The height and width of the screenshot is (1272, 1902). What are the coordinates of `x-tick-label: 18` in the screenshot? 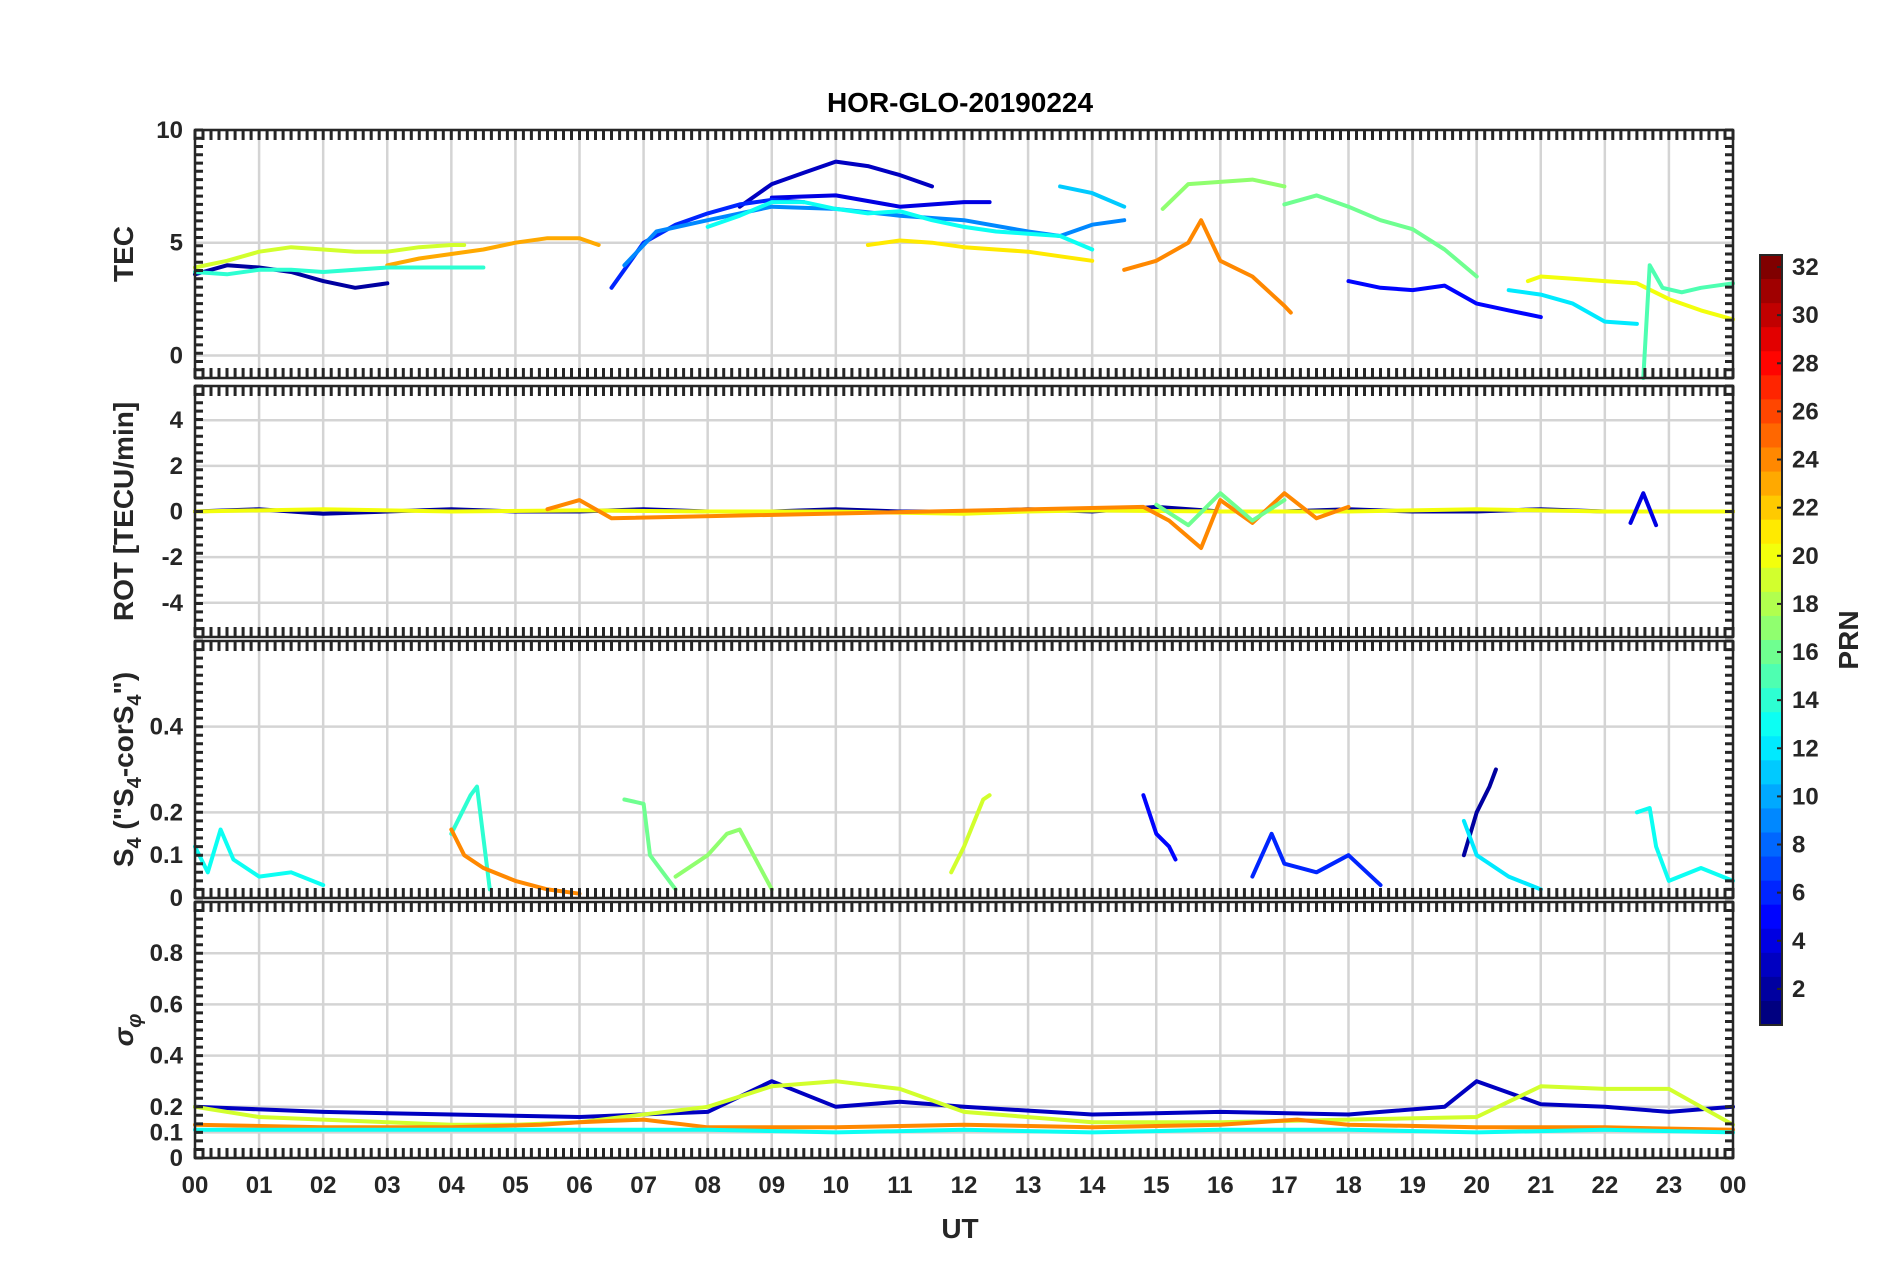 It's located at (1348, 1185).